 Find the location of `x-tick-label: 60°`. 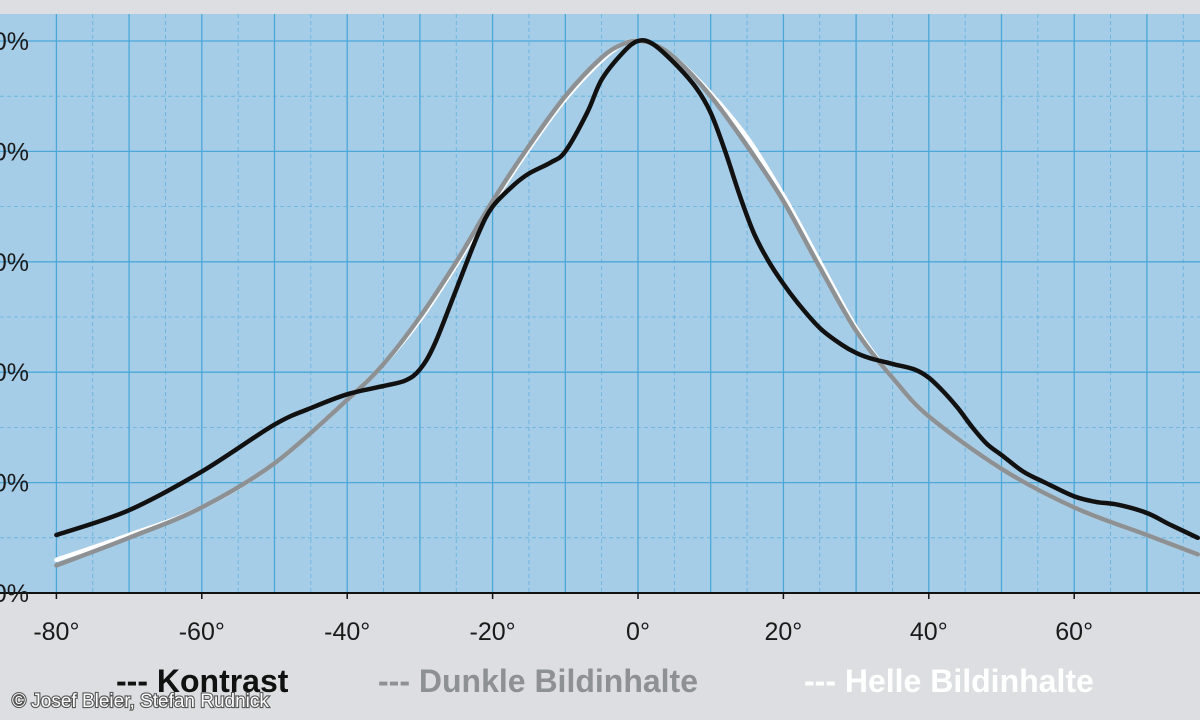

x-tick-label: 60° is located at coordinates (1074, 632).